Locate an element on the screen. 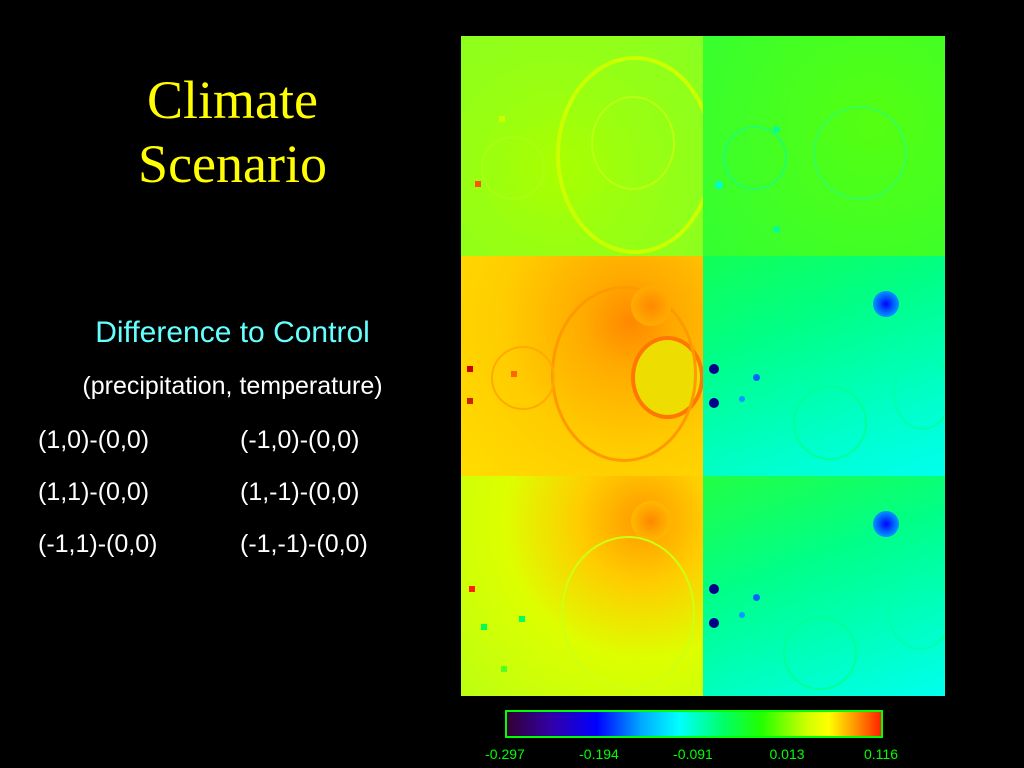  colorbar-tick-2: -0.194 is located at coordinates (599, 754).